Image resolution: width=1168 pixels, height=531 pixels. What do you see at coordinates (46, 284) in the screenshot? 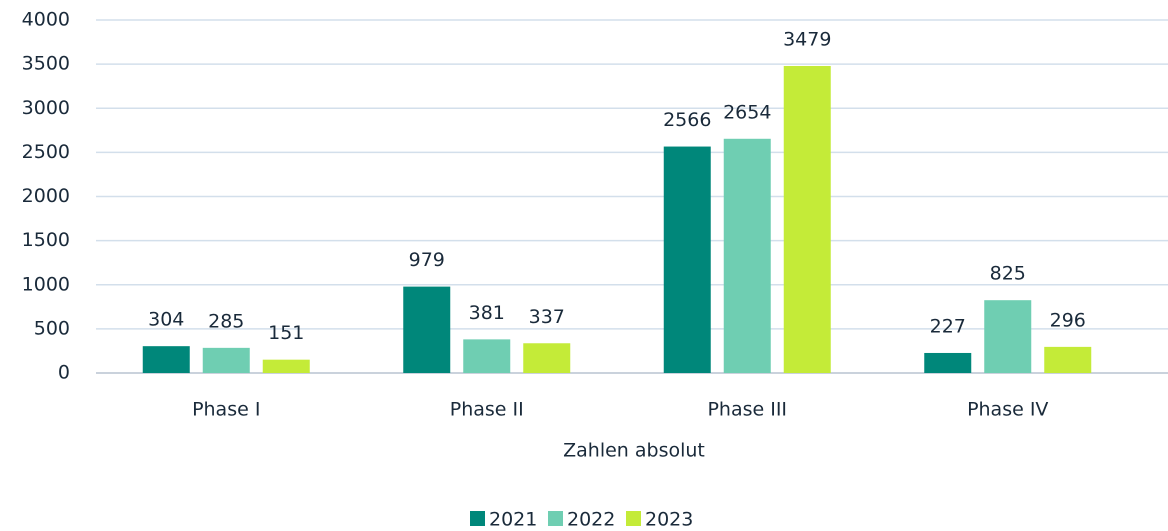
I see `y-tick-label: 1000` at bounding box center [46, 284].